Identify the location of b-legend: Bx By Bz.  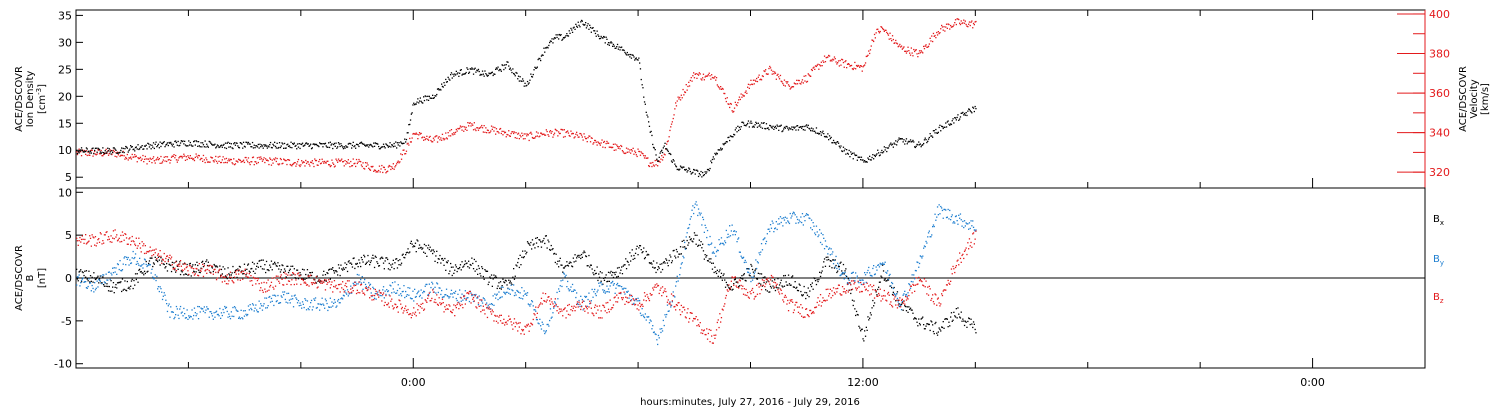
(1438, 259).